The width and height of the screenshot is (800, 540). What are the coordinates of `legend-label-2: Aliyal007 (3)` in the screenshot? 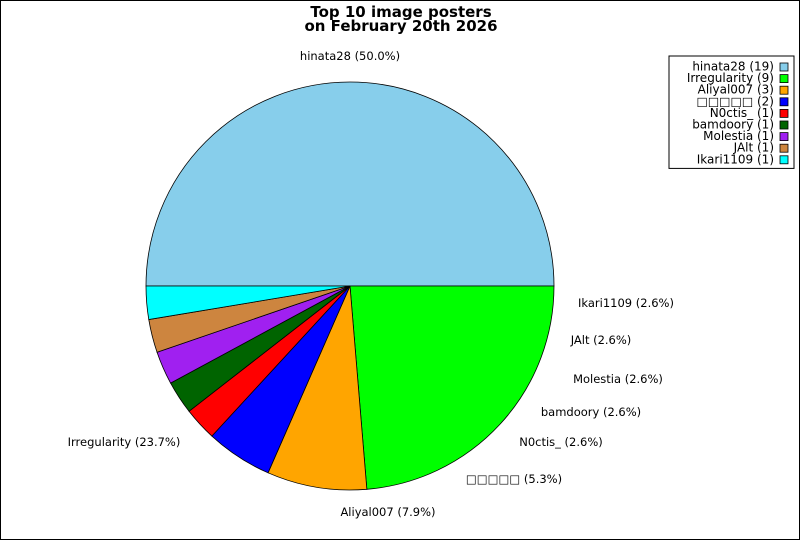 It's located at (736, 90).